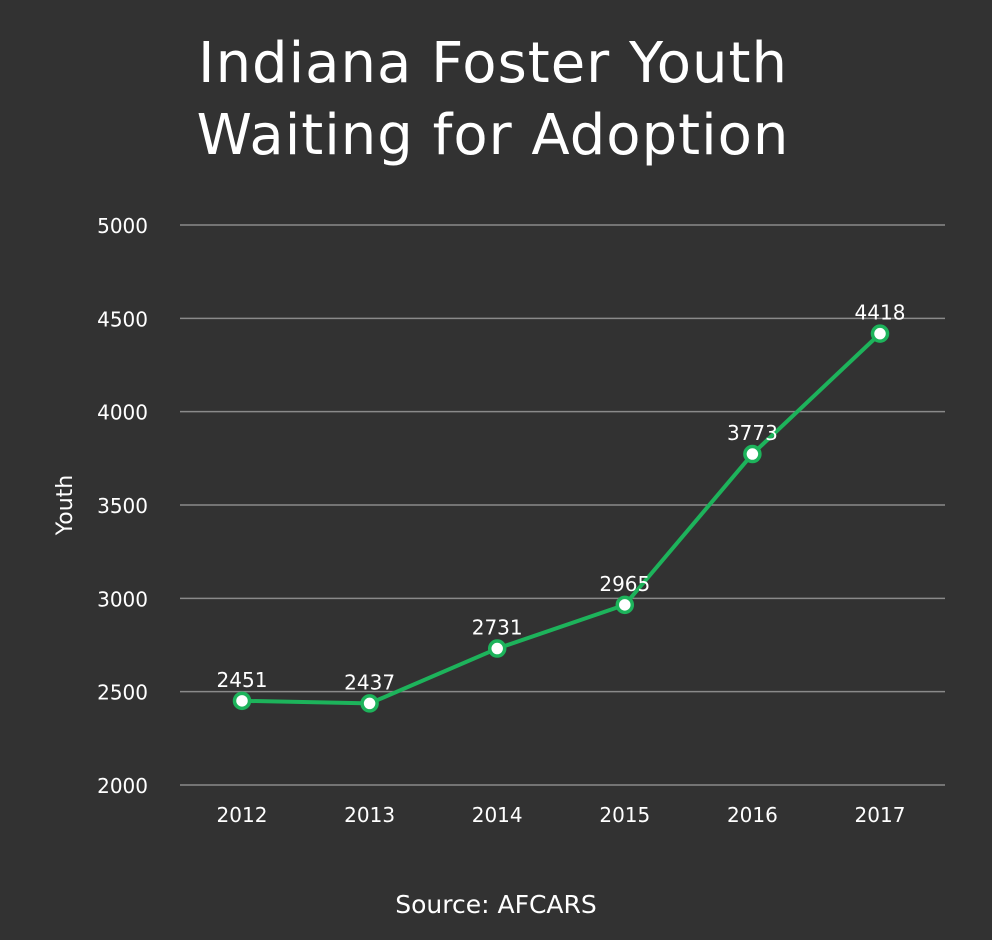 The width and height of the screenshot is (992, 940). I want to click on data-label-2015: 2965, so click(624, 584).